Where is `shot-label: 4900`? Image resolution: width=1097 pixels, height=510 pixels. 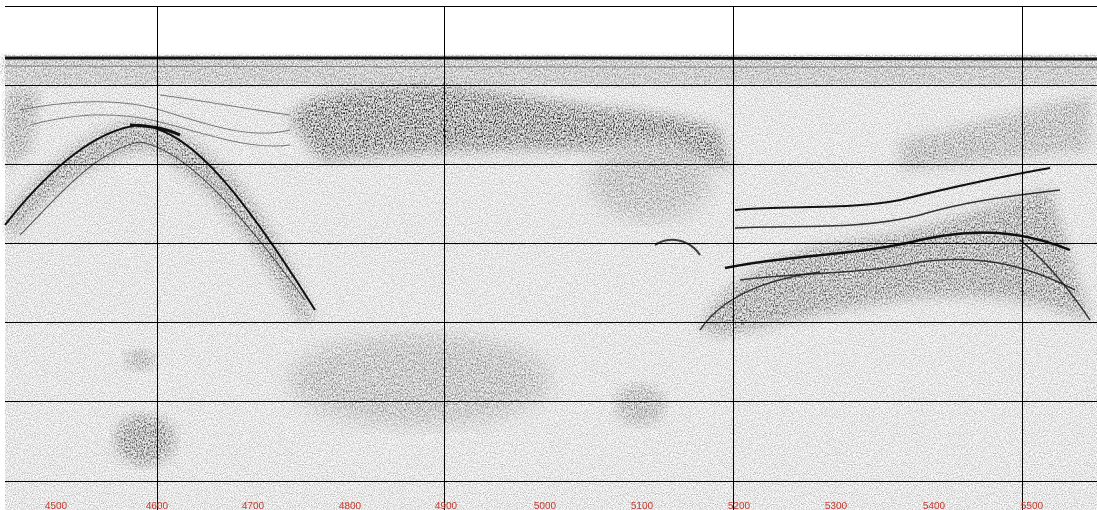
shot-label: 4900 is located at coordinates (446, 505).